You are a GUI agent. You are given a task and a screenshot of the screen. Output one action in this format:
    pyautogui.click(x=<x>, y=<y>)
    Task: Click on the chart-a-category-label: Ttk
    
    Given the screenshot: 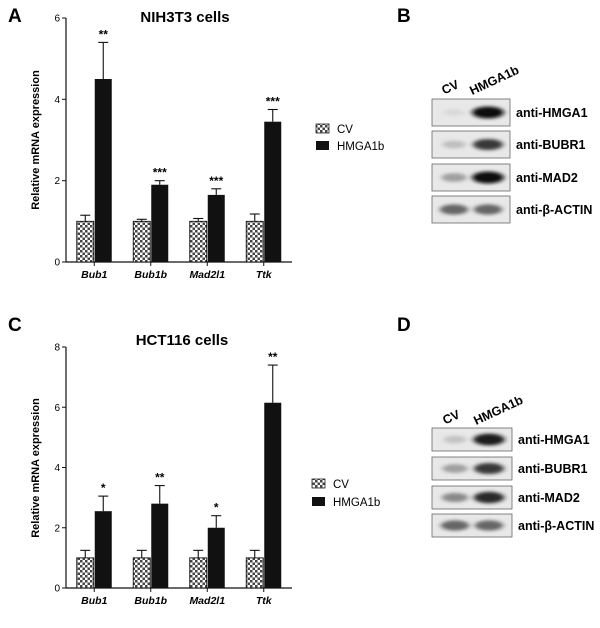 What is the action you would take?
    pyautogui.click(x=264, y=275)
    